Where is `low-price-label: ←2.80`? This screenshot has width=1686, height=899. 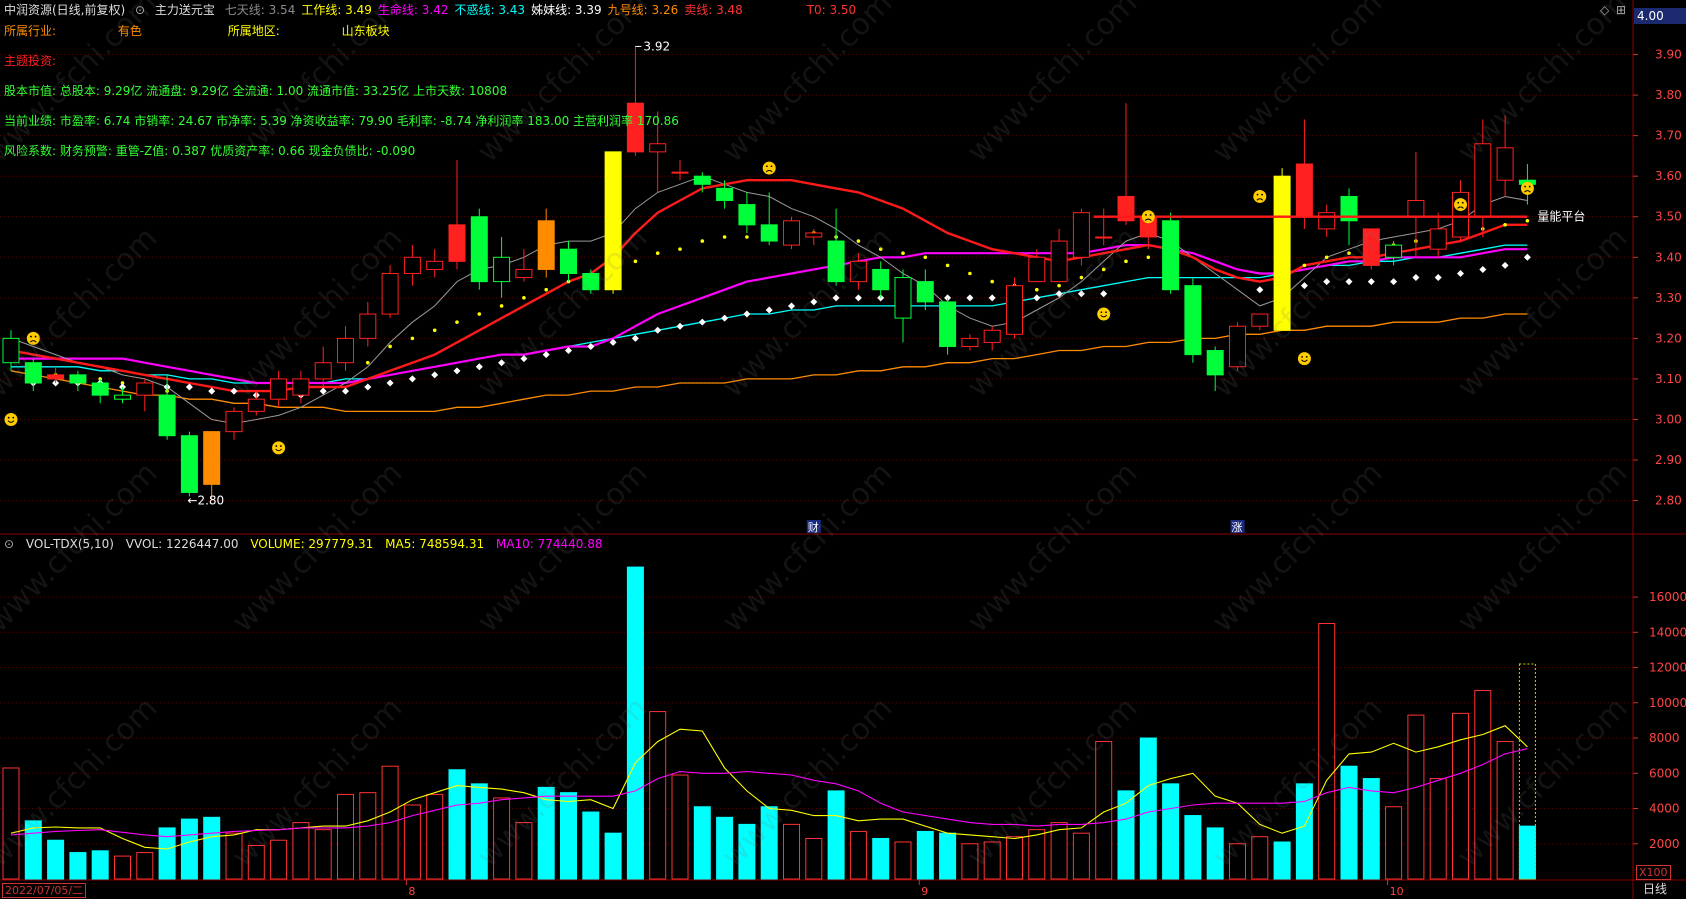
low-price-label: ←2.80 is located at coordinates (205, 501).